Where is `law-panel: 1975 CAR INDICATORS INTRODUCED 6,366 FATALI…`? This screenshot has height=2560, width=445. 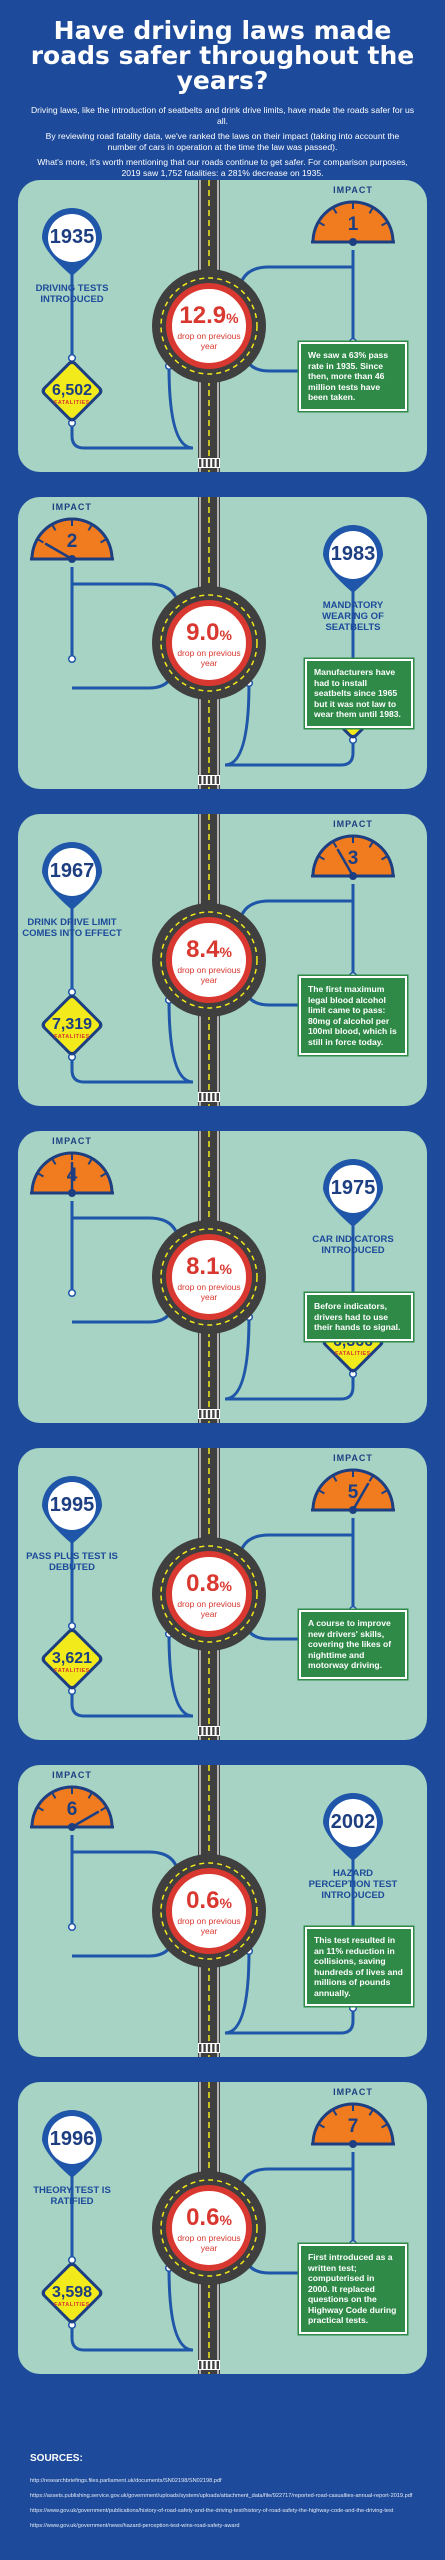 law-panel: 1975 CAR INDICATORS INTRODUCED 6,366 FATALI… is located at coordinates (222, 1277).